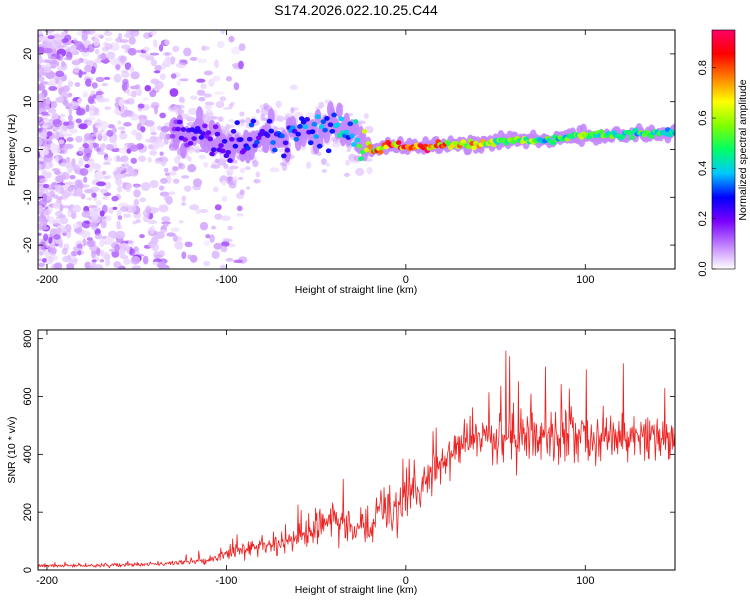 The image size is (750, 600). I want to click on x-tick-label: -100, so click(226, 280).